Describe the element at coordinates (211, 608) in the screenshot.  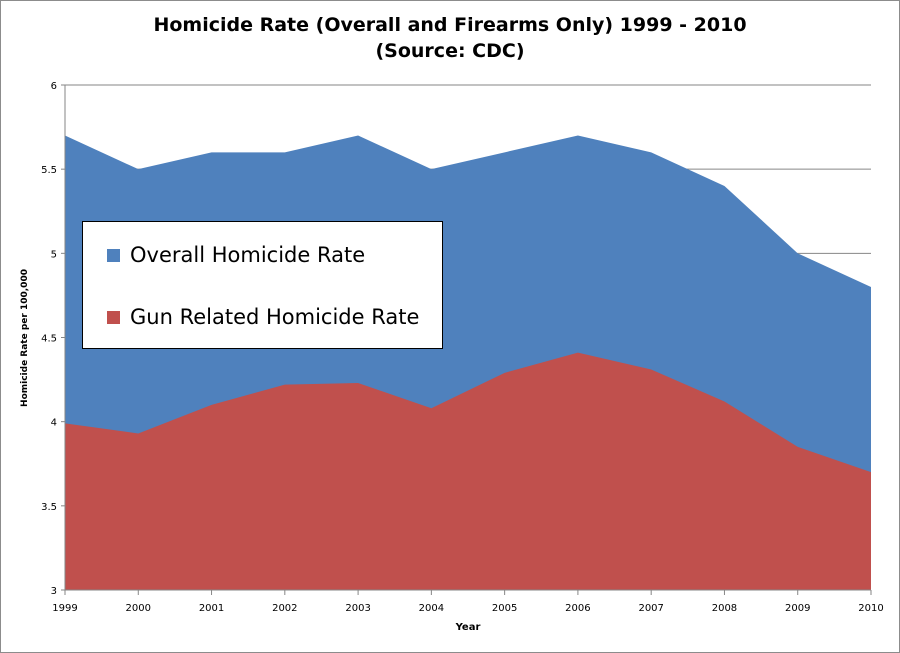
I see `x-tick-label-2001: 2001` at that location.